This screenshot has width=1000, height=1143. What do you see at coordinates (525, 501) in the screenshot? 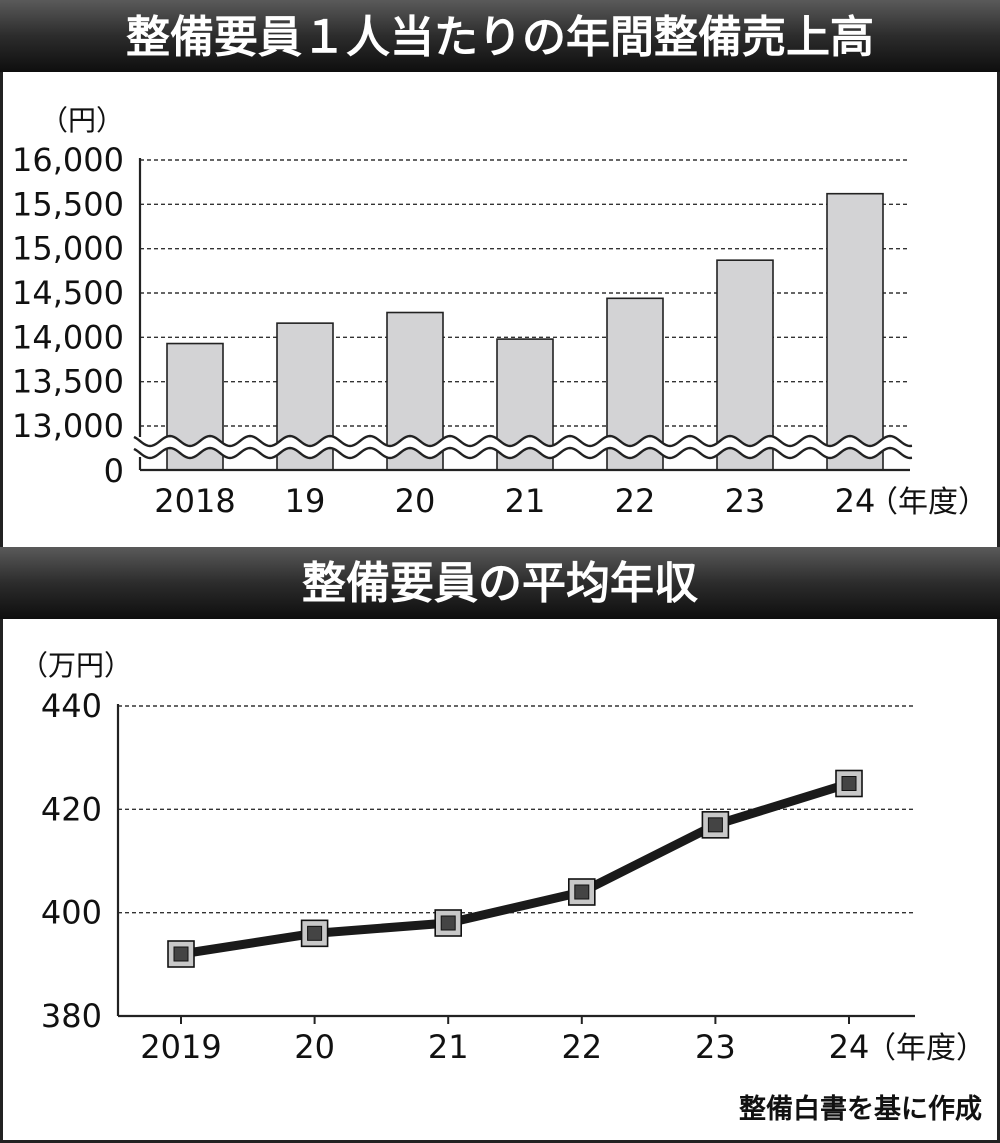
I see `bar-chart-x-tick-label: 21` at bounding box center [525, 501].